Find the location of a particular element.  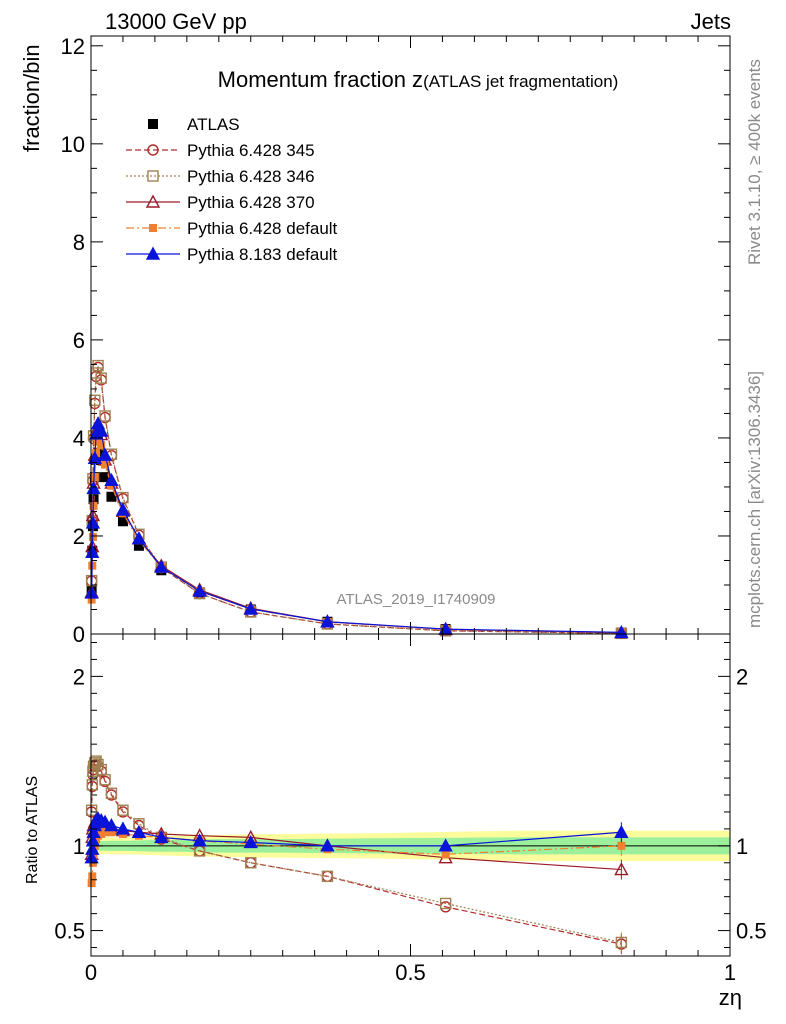

ratio-y-tick-label-right: 0.5 is located at coordinates (751, 931).